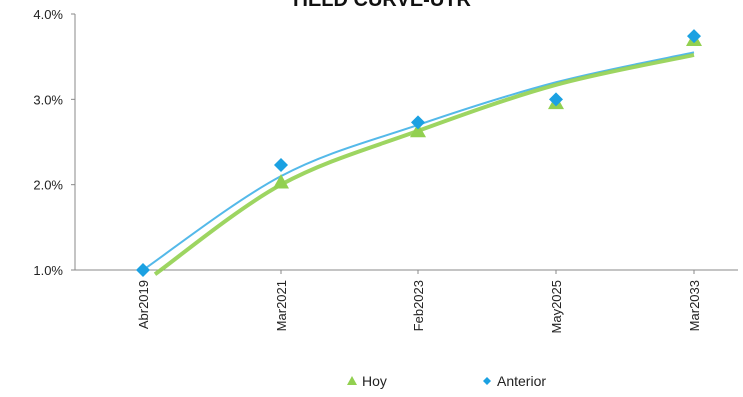 The height and width of the screenshot is (397, 743). I want to click on legend-marker-anterior, so click(487, 381).